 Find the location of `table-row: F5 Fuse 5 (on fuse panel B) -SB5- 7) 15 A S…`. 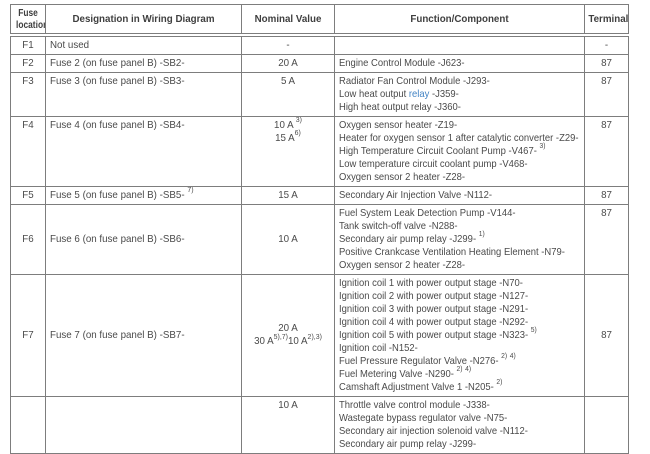

table-row: F5 Fuse 5 (on fuse panel B) -SB5- 7) 15 A S… is located at coordinates (319, 195).